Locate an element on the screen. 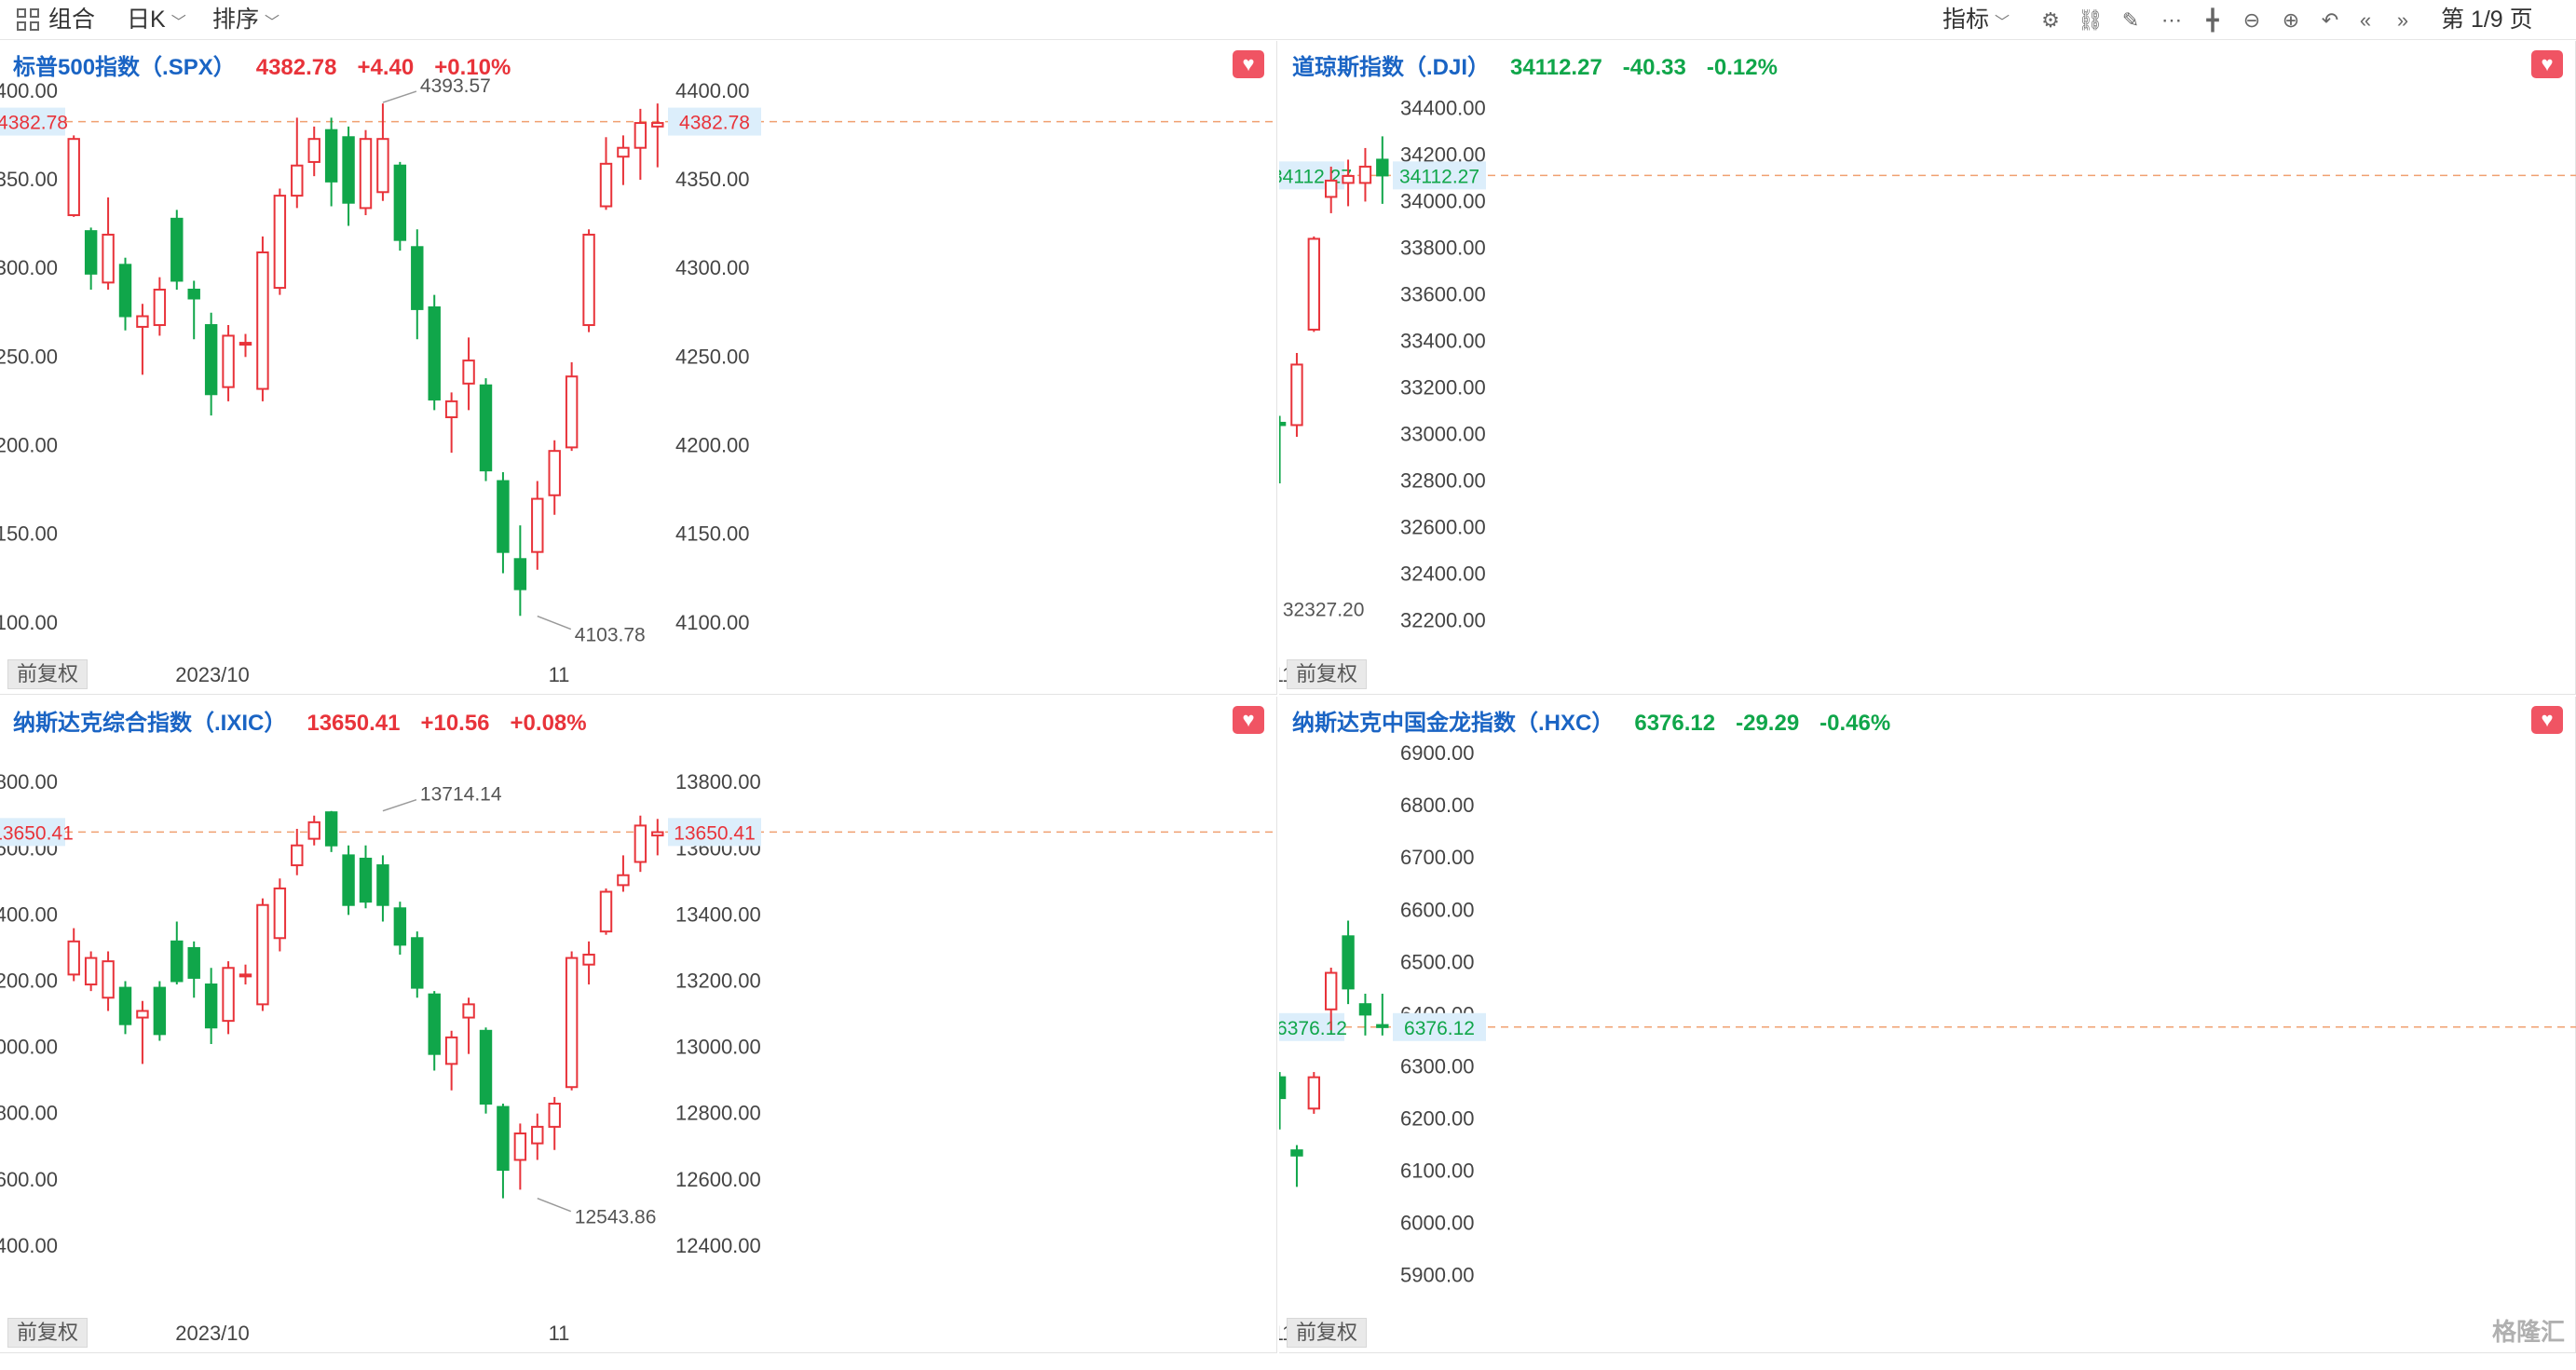  y-tick-label-left: 4400.00 is located at coordinates (29, 90).